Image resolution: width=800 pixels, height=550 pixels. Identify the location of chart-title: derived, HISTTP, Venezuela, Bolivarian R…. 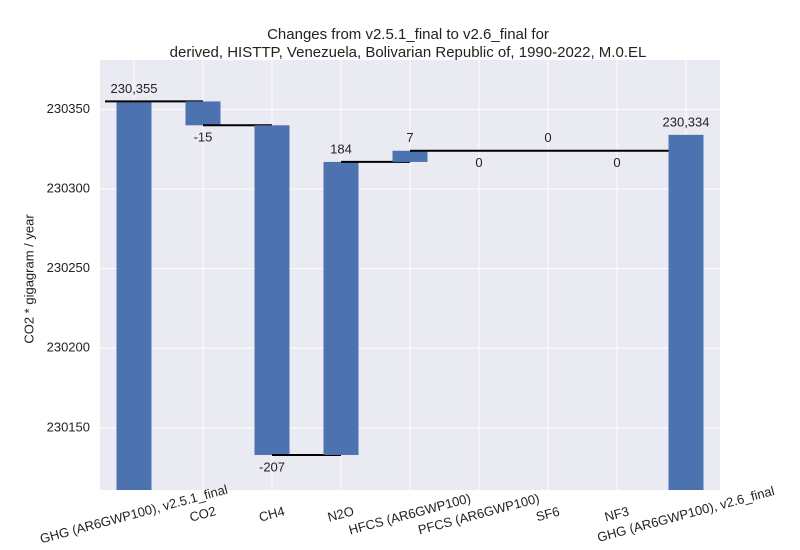
(408, 52).